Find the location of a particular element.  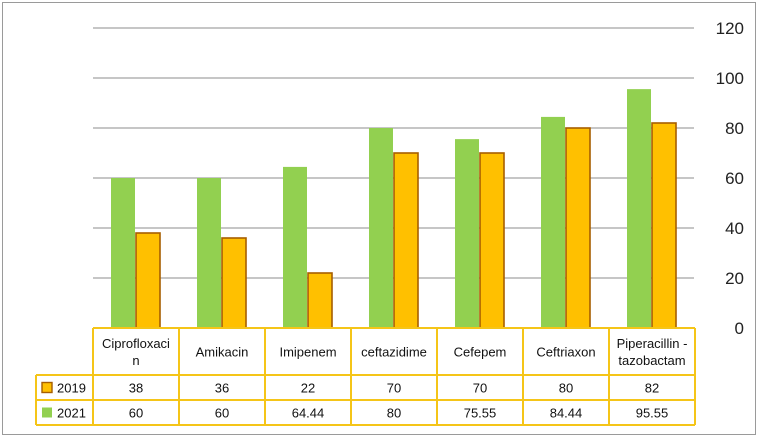

legend-key-2019 is located at coordinates (47, 387).